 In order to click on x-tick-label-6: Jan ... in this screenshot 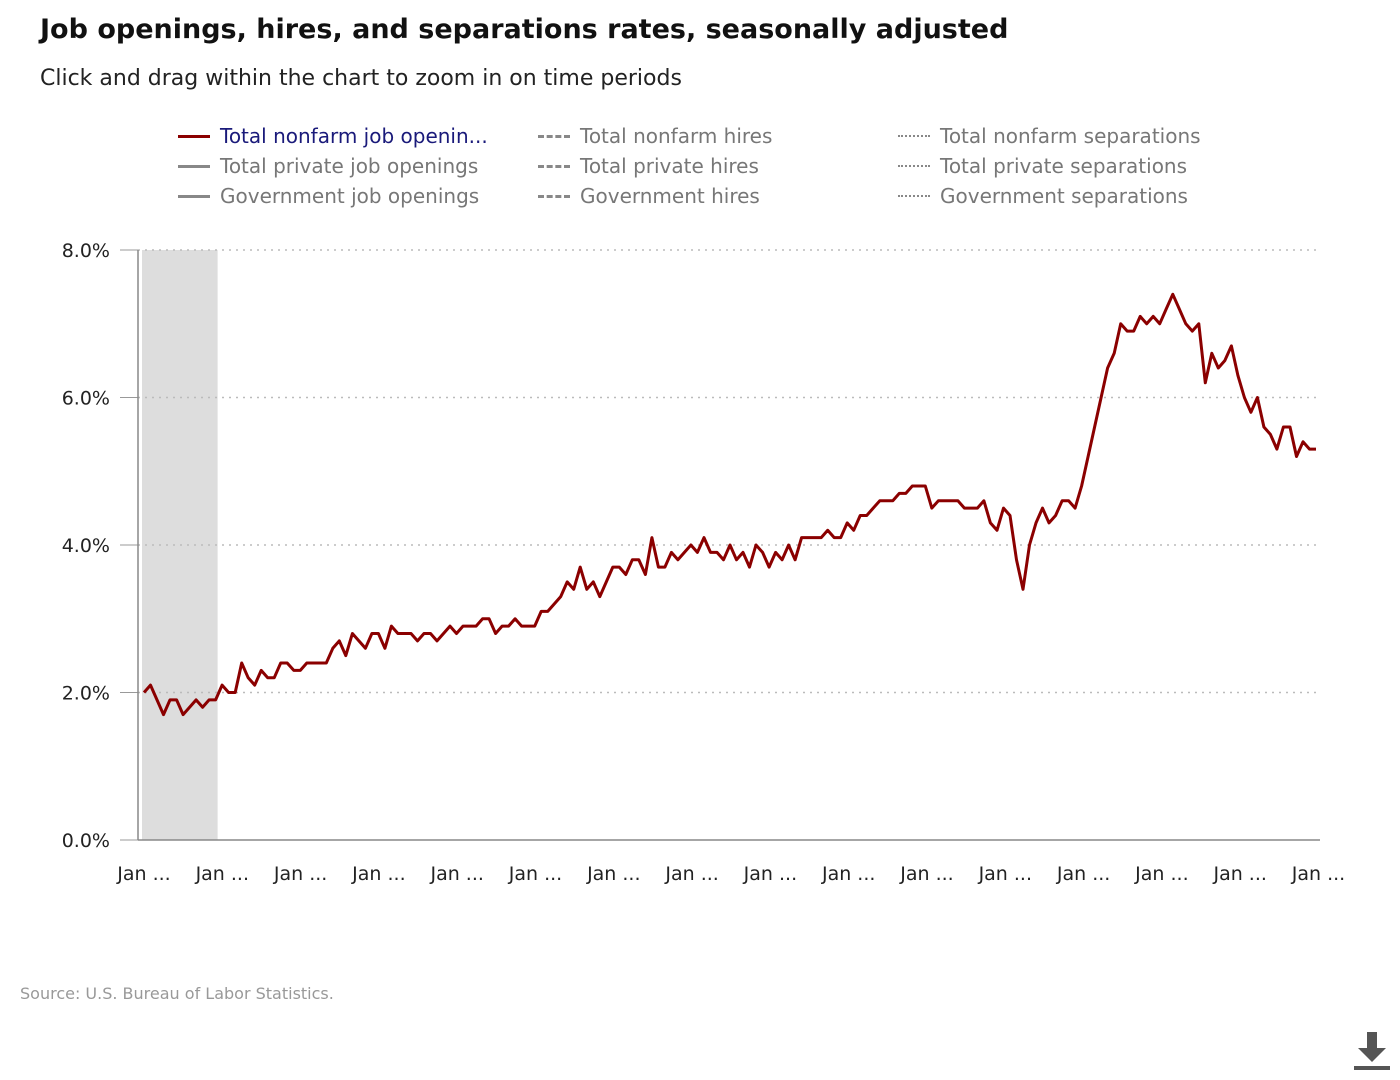, I will do `click(535, 874)`.